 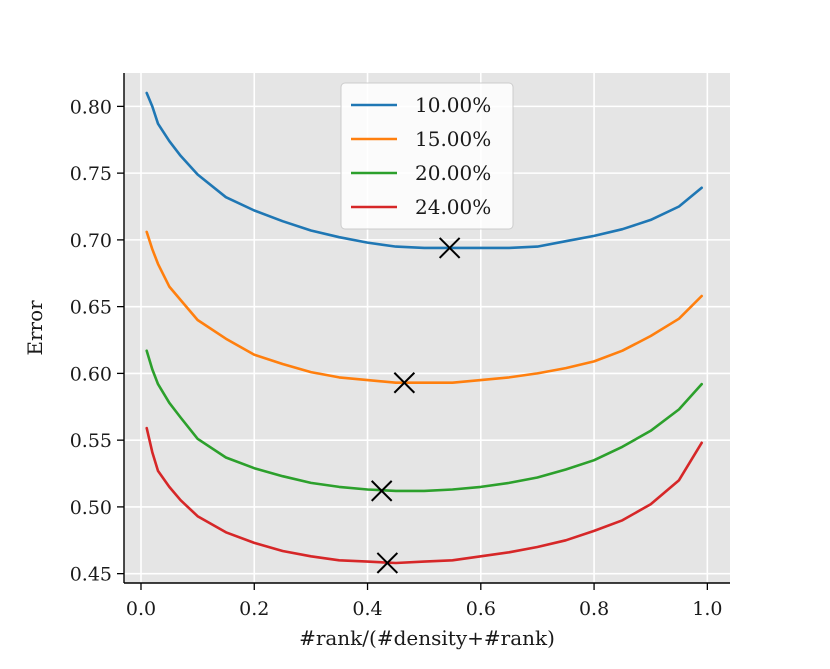 I want to click on y-tick-label: 0.70, so click(x=91, y=241).